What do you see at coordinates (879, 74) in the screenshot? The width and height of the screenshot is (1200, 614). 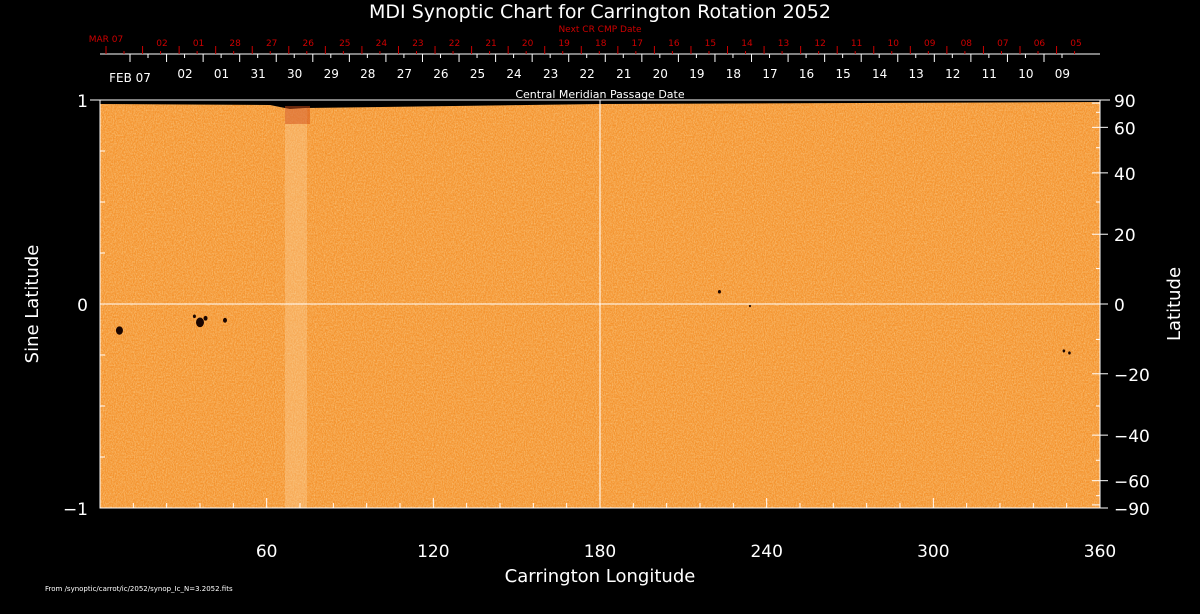 I see `cmp-date: 14` at bounding box center [879, 74].